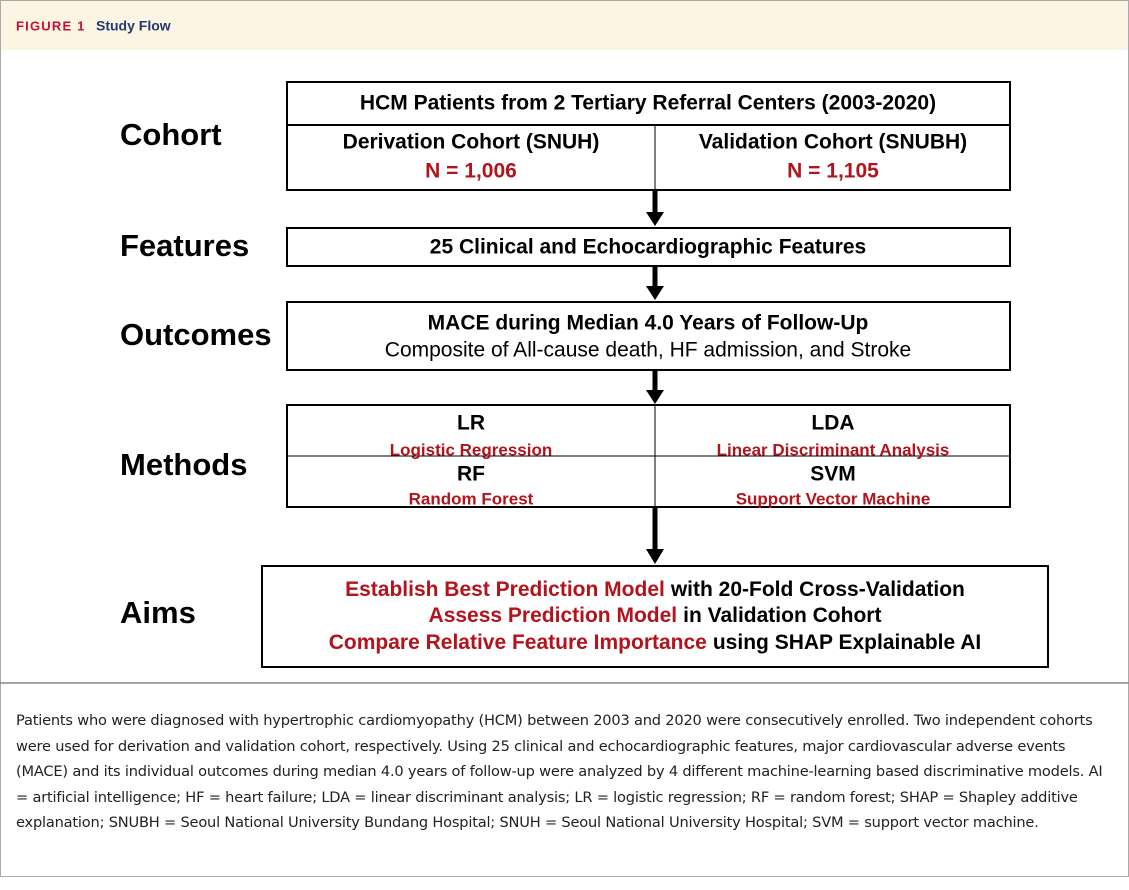 The height and width of the screenshot is (890, 1129). Describe the element at coordinates (196, 334) in the screenshot. I see `row-label: Outcomes` at that location.